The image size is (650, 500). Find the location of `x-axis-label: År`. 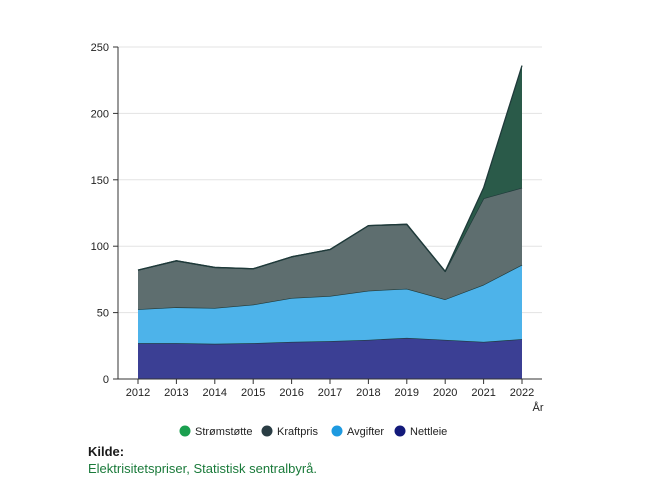

x-axis-label: År is located at coordinates (538, 407).